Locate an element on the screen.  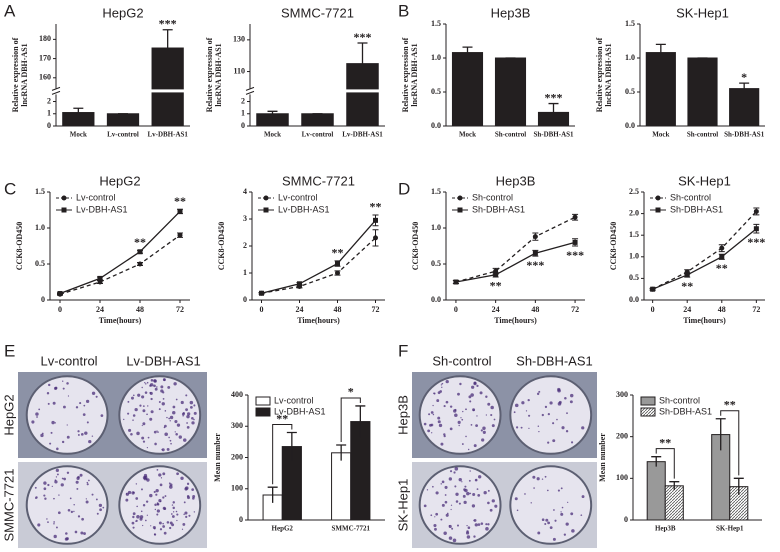
y-tick-label: 1.5 is located at coordinates (40, 191).